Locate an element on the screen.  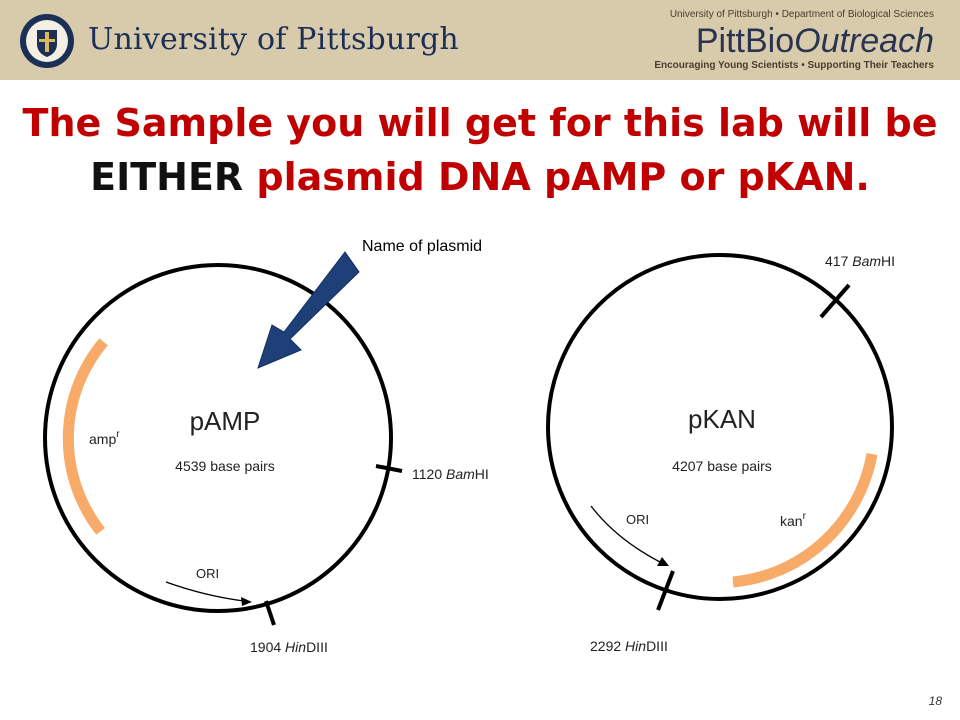
pkan-bamhi-label: 417 BamHI is located at coordinates (860, 261).